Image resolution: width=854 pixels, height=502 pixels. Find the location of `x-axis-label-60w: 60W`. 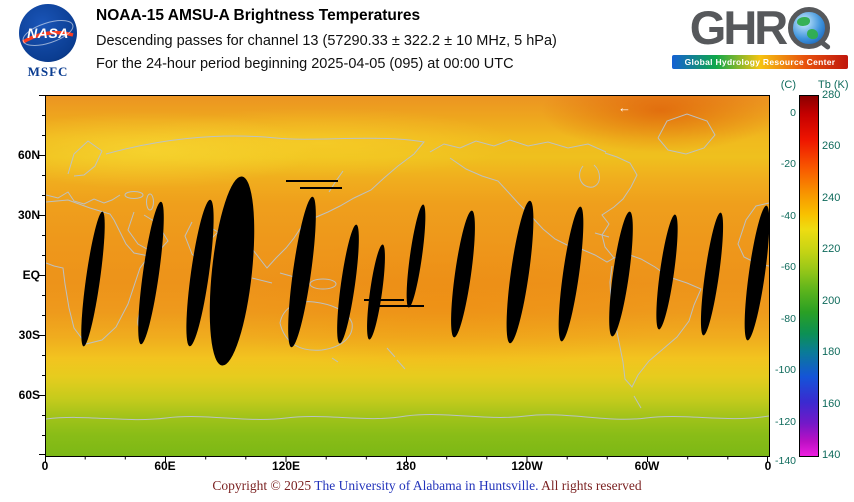

x-axis-label-60w: 60W is located at coordinates (647, 466).